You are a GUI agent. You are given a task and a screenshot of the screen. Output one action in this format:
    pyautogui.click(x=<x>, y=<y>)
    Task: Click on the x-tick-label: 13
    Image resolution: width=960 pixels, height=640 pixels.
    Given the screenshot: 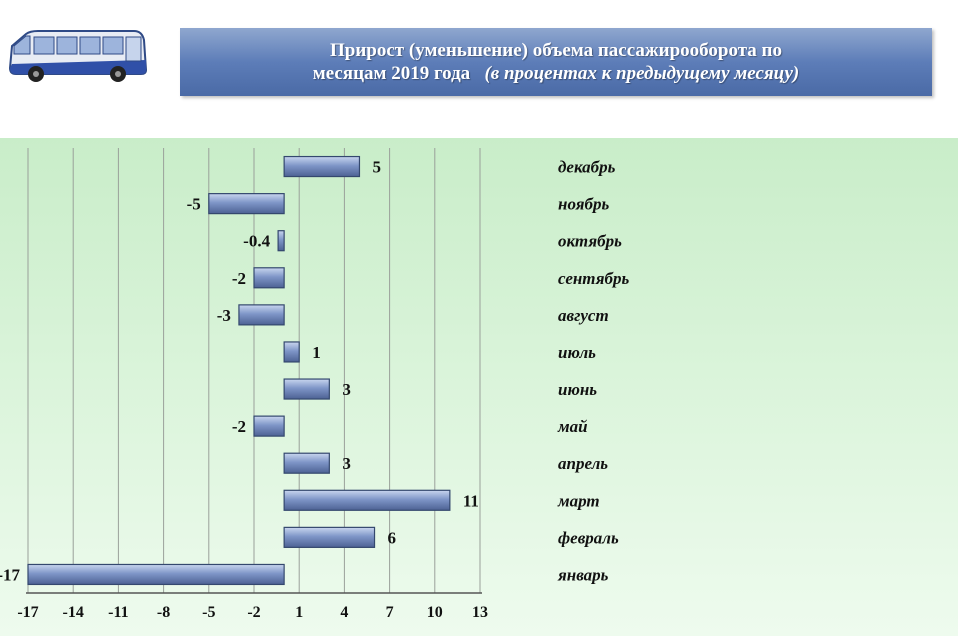 What is the action you would take?
    pyautogui.click(x=480, y=612)
    